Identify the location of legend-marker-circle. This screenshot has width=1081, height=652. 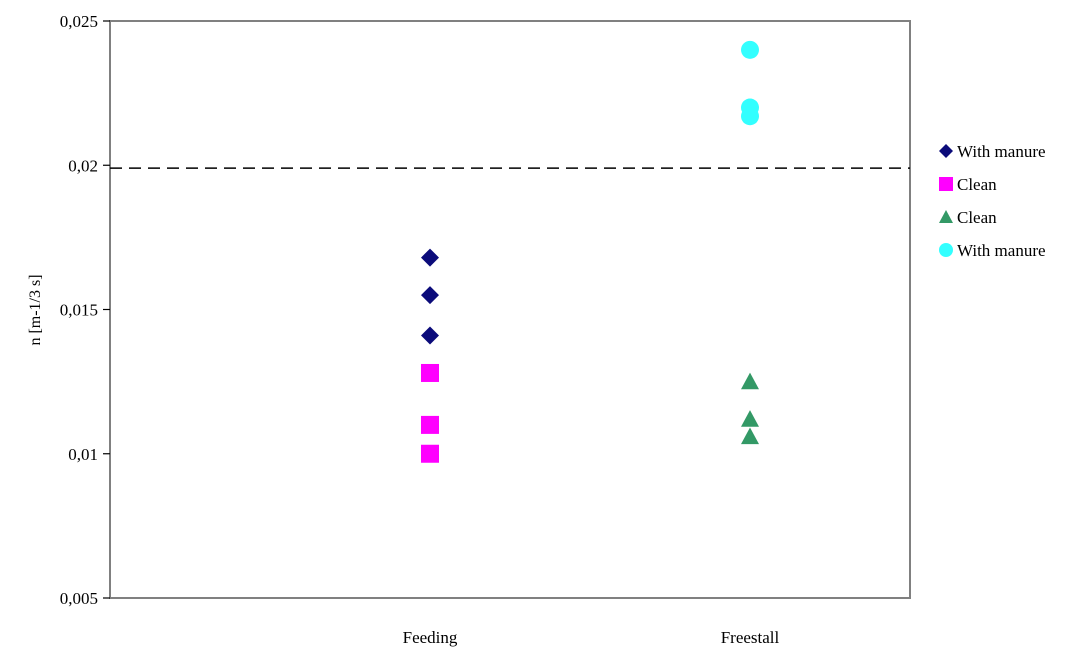
(946, 250).